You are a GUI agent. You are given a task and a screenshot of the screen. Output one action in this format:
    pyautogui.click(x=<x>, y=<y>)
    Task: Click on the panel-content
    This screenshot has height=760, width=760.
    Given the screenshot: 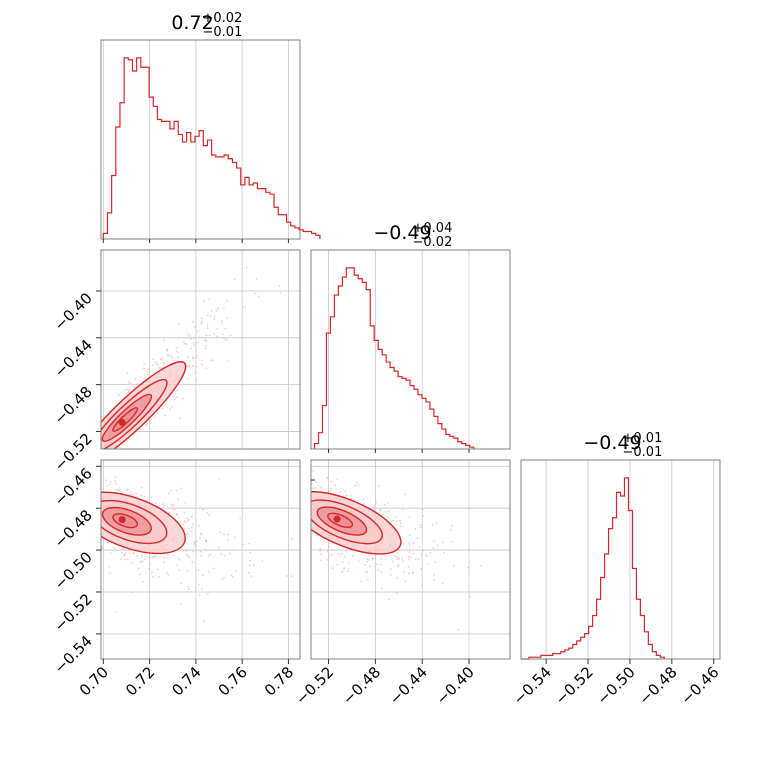 What is the action you would take?
    pyautogui.click(x=376, y=550)
    